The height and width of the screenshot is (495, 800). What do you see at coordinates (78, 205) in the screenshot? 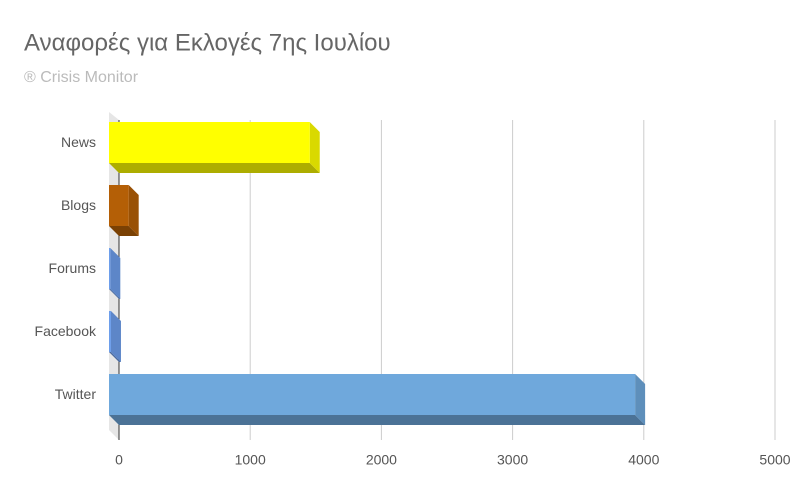
I see `y-tick-label: Blogs` at bounding box center [78, 205].